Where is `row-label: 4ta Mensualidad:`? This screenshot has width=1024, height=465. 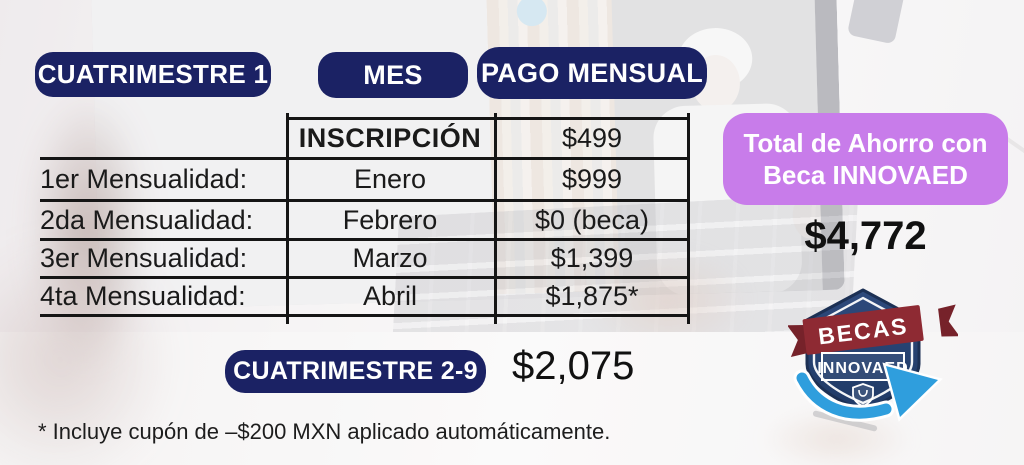 row-label: 4ta Mensualidad: is located at coordinates (143, 296).